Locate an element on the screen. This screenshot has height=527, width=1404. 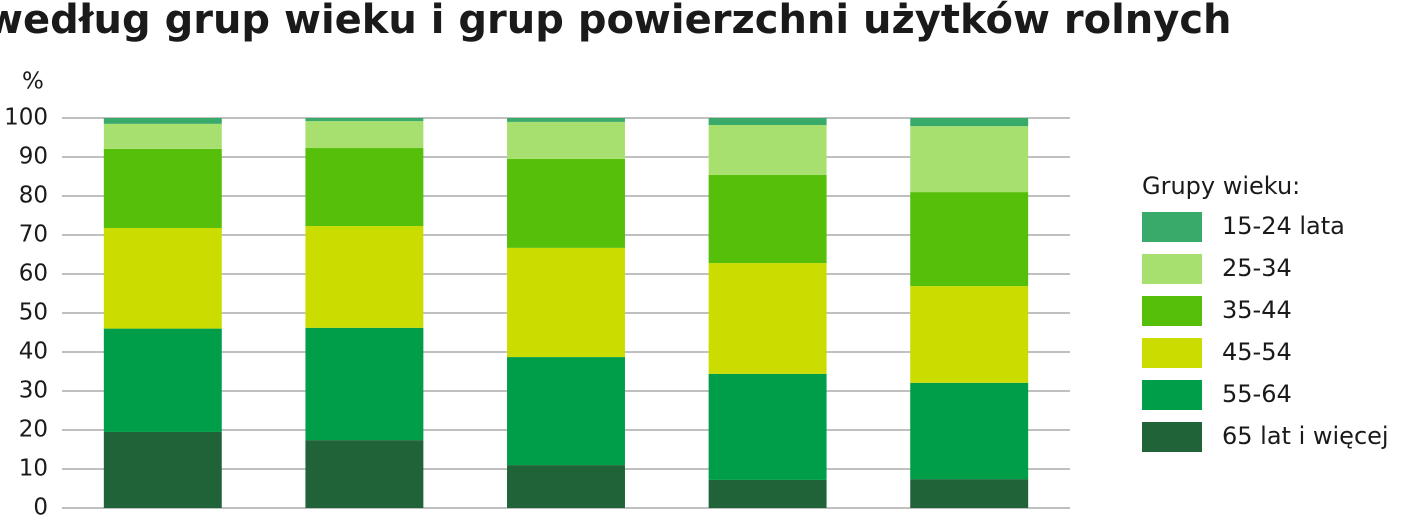
legend-label: 65 lat i więcej is located at coordinates (1305, 436).